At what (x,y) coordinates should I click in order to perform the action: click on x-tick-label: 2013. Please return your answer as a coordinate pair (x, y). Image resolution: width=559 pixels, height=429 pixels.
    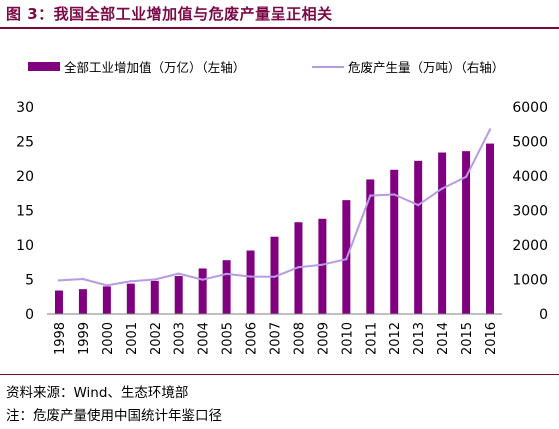
    Looking at the image, I should click on (419, 338).